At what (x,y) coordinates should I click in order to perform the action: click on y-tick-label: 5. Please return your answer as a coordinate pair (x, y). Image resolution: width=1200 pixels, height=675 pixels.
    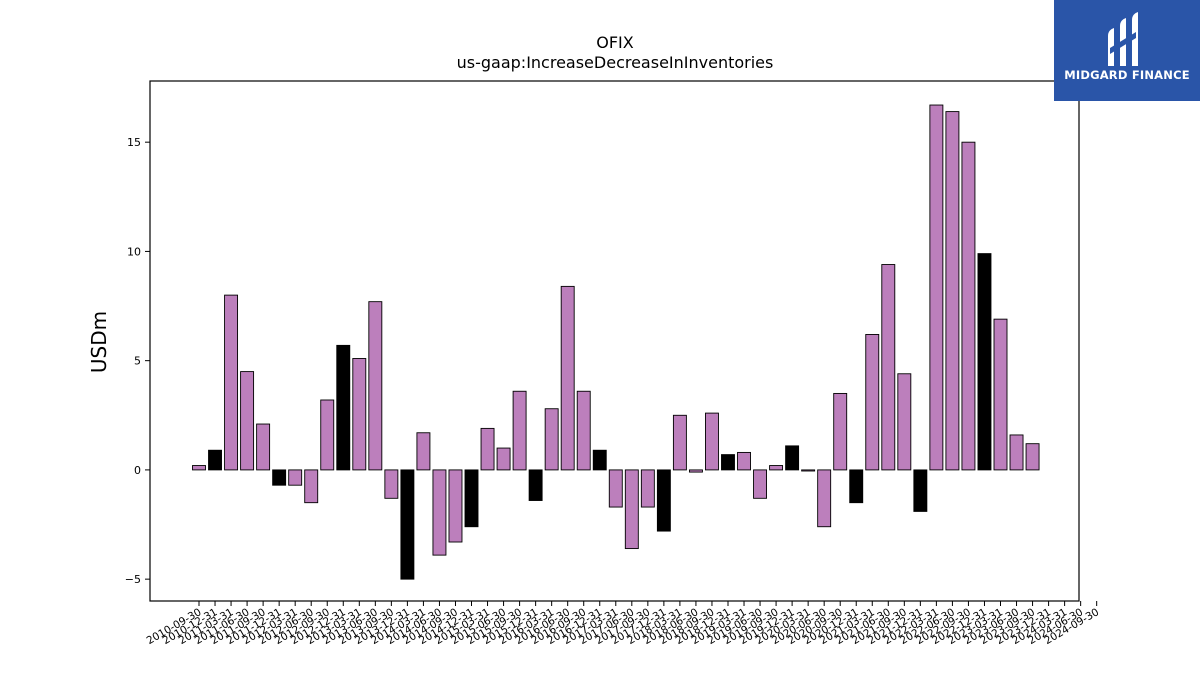
    Looking at the image, I should click on (137, 361).